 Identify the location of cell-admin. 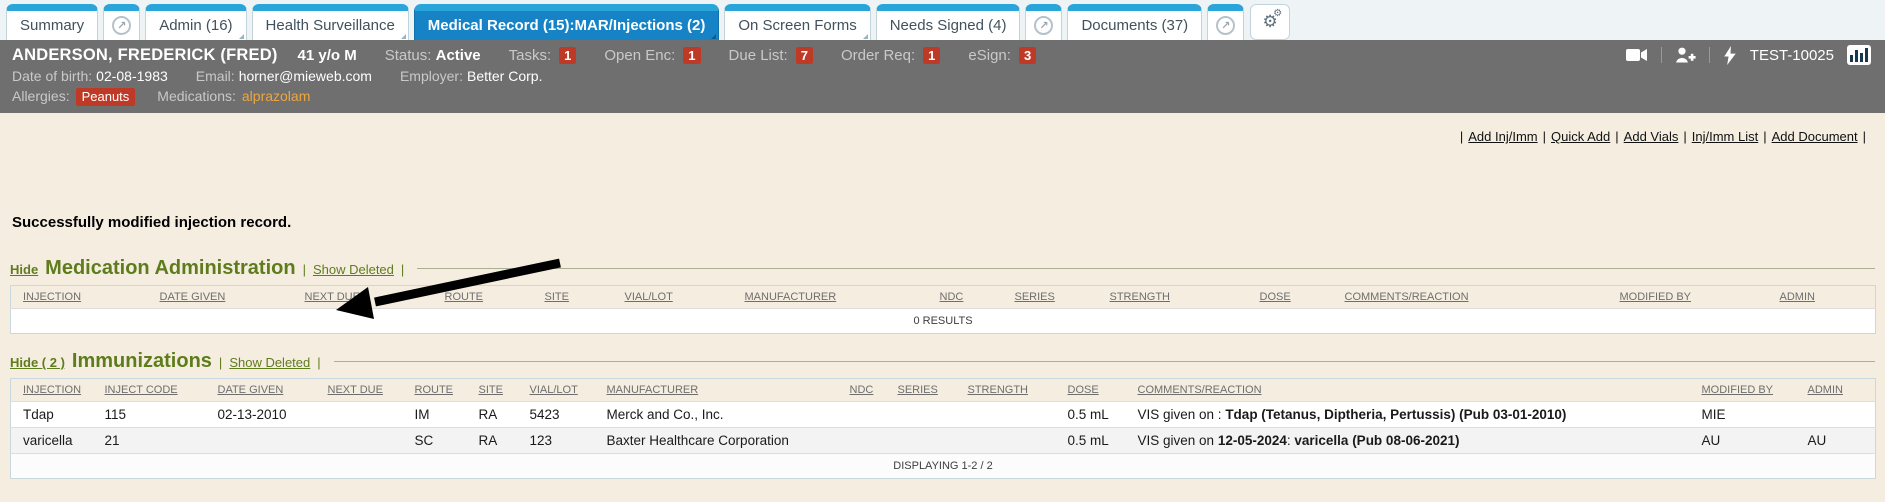
(1839, 414).